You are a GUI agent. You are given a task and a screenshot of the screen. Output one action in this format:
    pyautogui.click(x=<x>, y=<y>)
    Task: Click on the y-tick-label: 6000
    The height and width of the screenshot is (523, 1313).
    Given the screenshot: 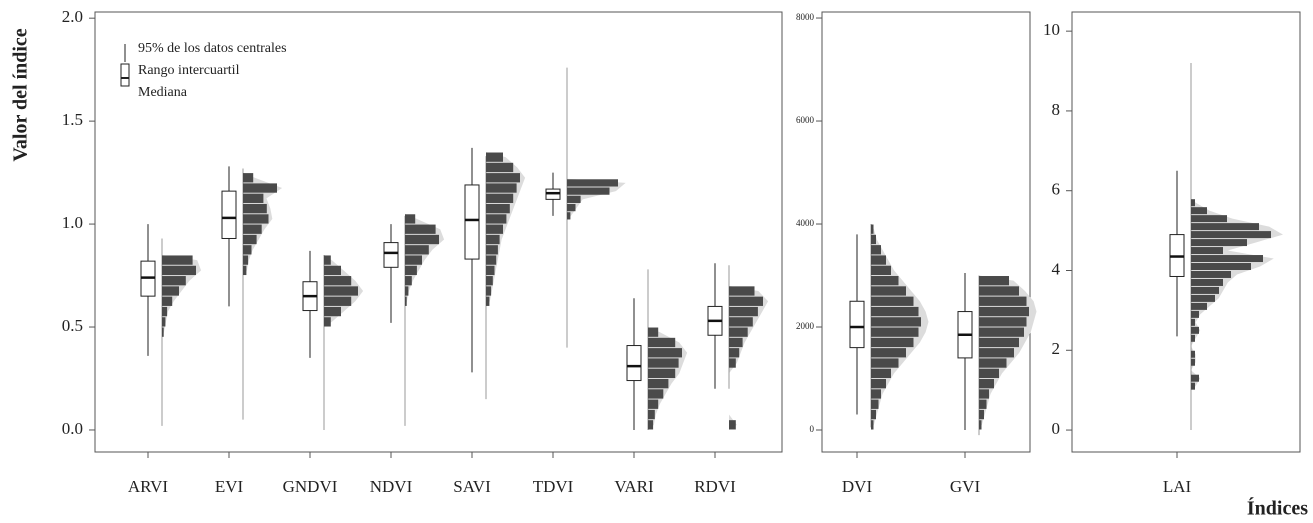 What is the action you would take?
    pyautogui.click(x=805, y=120)
    